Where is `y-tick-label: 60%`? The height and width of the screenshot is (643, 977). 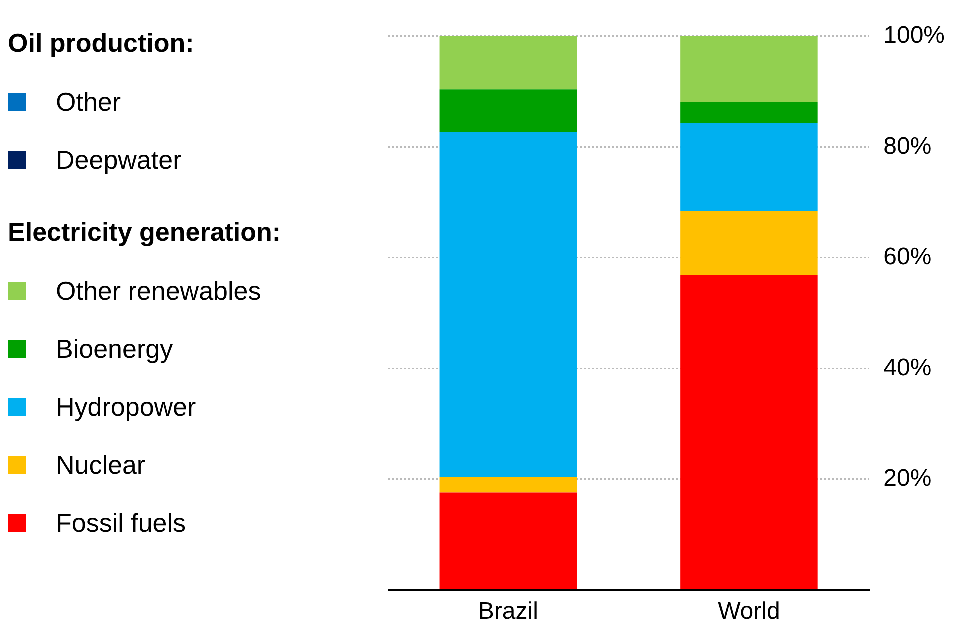
y-tick-label: 60% is located at coordinates (908, 257).